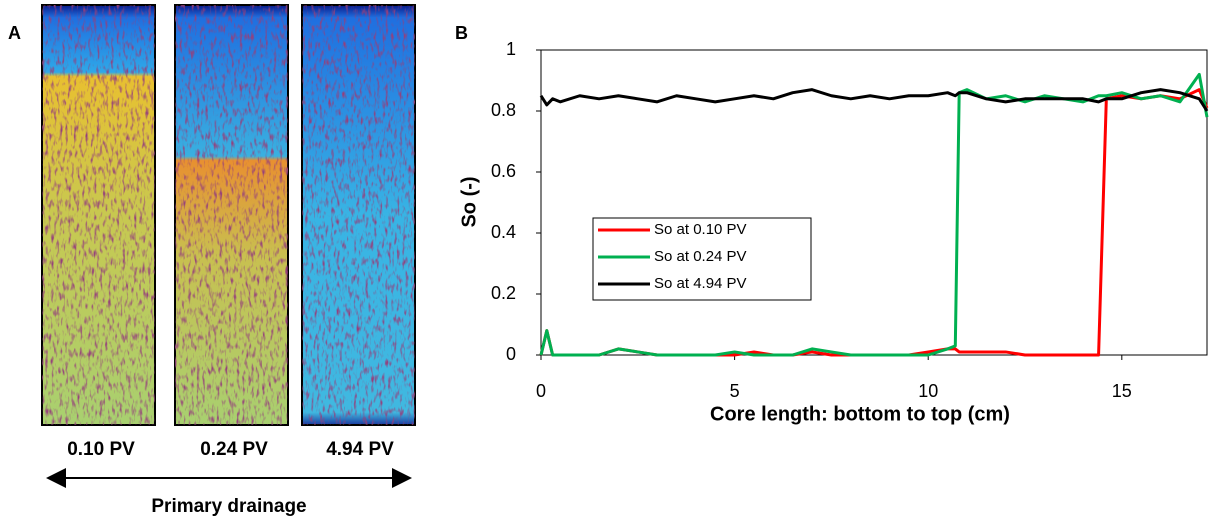  I want to click on x-axis-title: Core length: bottom to top (cm), so click(860, 414).